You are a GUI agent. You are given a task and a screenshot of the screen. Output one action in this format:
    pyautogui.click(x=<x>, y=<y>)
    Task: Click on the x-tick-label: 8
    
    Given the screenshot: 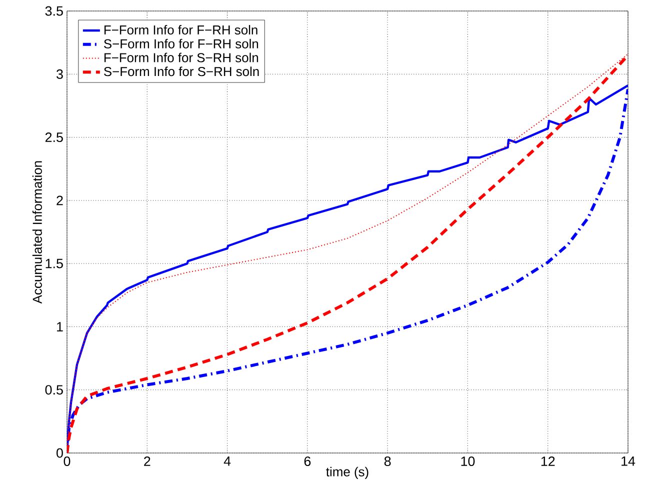 What is the action you would take?
    pyautogui.click(x=387, y=461)
    